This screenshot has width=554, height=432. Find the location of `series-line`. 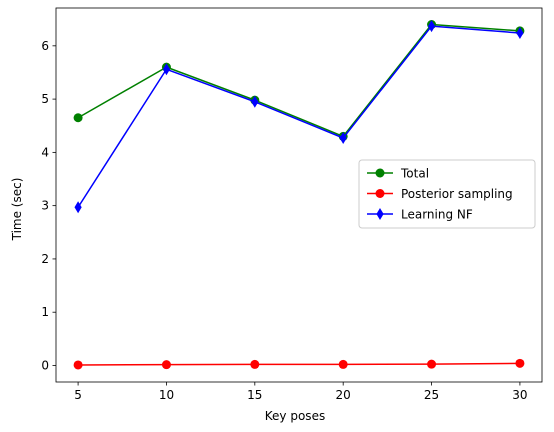

series-line is located at coordinates (299, 364).